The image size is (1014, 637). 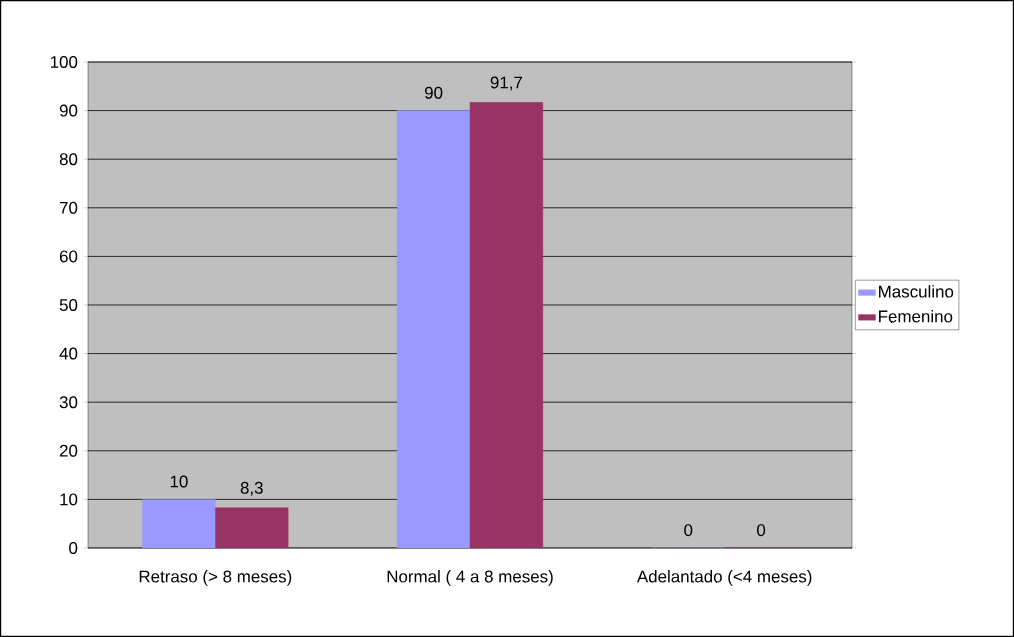 I want to click on y-tick-label: 80, so click(x=68, y=159).